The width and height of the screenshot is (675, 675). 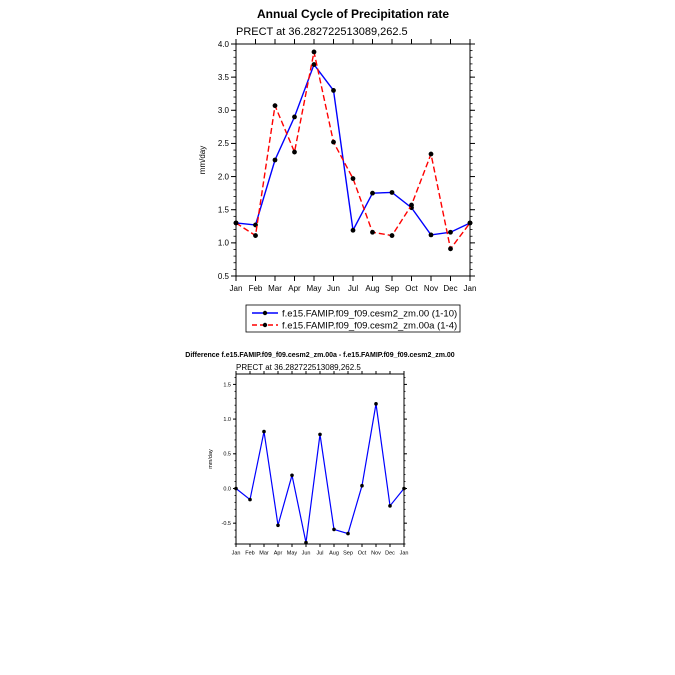 What do you see at coordinates (224, 176) in the screenshot?
I see `y-tick-label: 2.0` at bounding box center [224, 176].